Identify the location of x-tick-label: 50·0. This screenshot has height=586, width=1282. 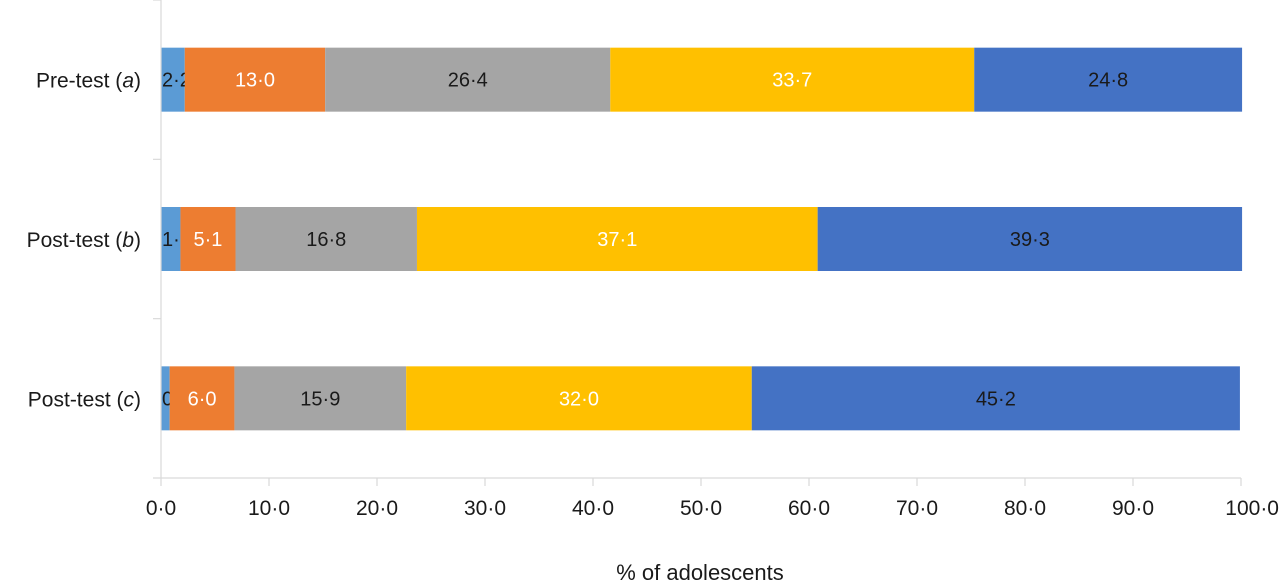
(701, 508).